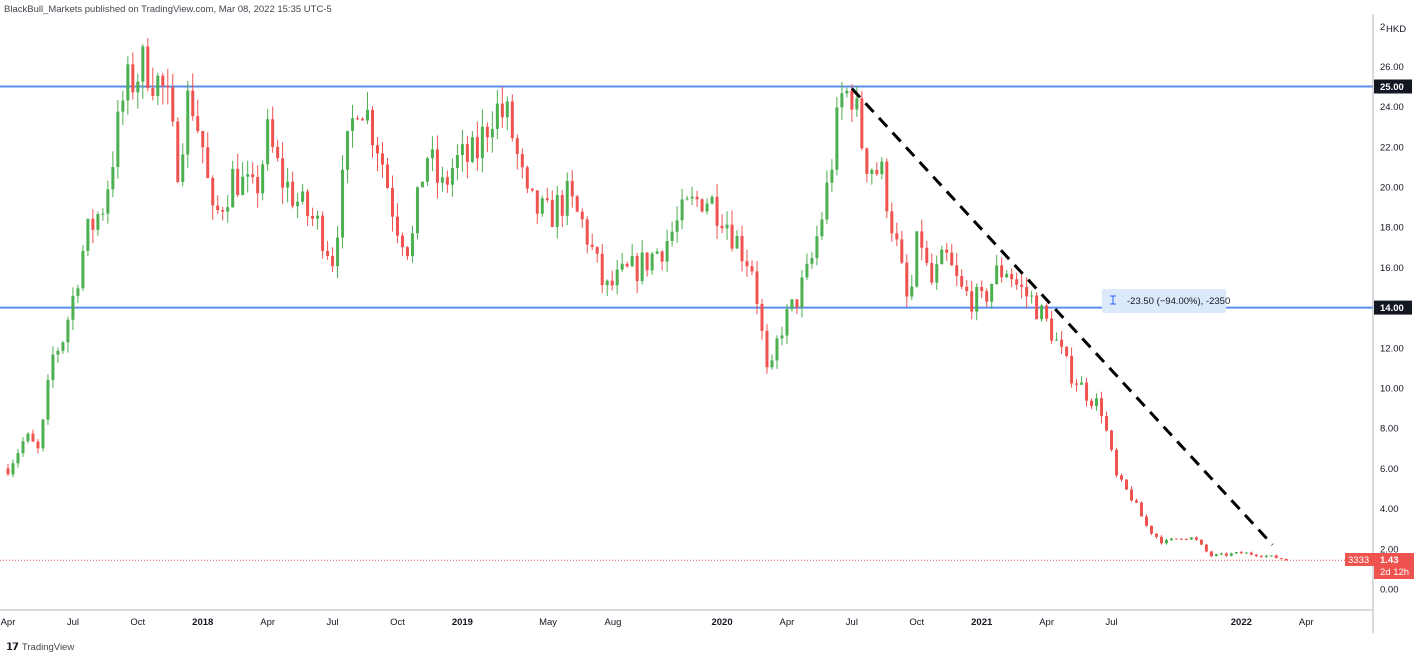  I want to click on measure-tooltip: -23.50 (−94.00%), -2350, so click(1166, 301).